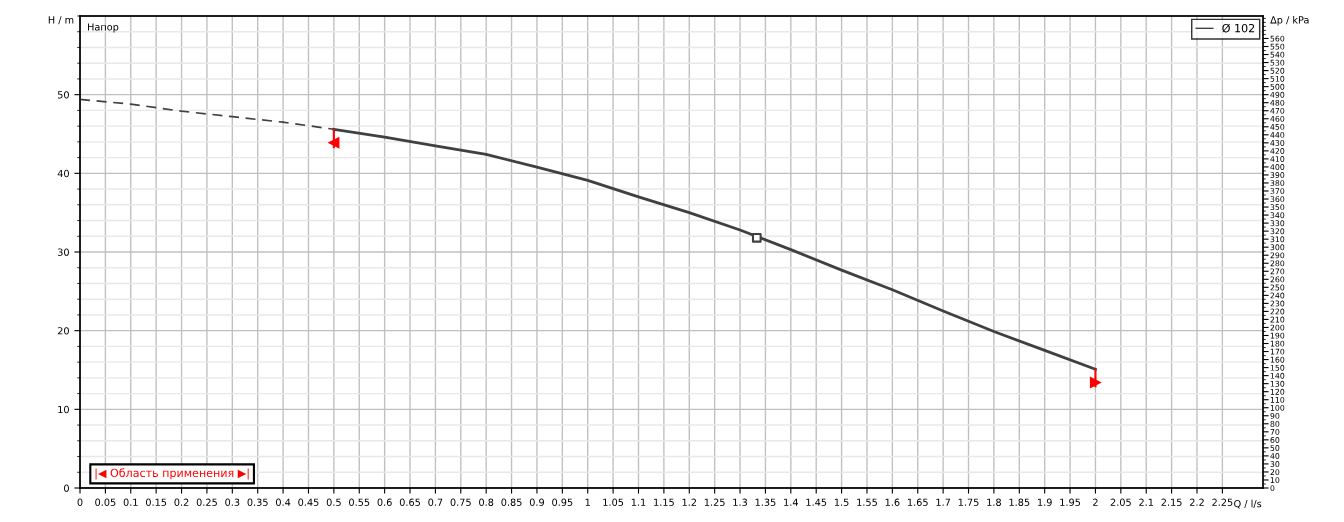 The width and height of the screenshot is (1344, 522). I want to click on annotation: Напор, so click(103, 28).